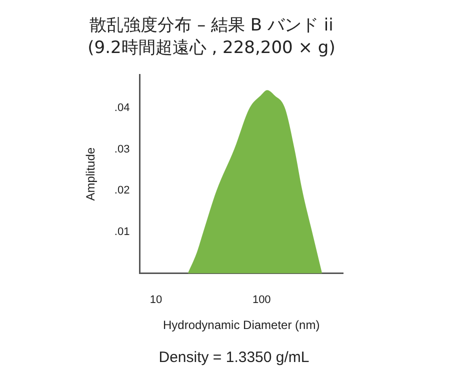 Image resolution: width=468 pixels, height=385 pixels. Describe the element at coordinates (241, 325) in the screenshot. I see `x-axis-title: Hydrodynamic Diameter (nm)` at that location.